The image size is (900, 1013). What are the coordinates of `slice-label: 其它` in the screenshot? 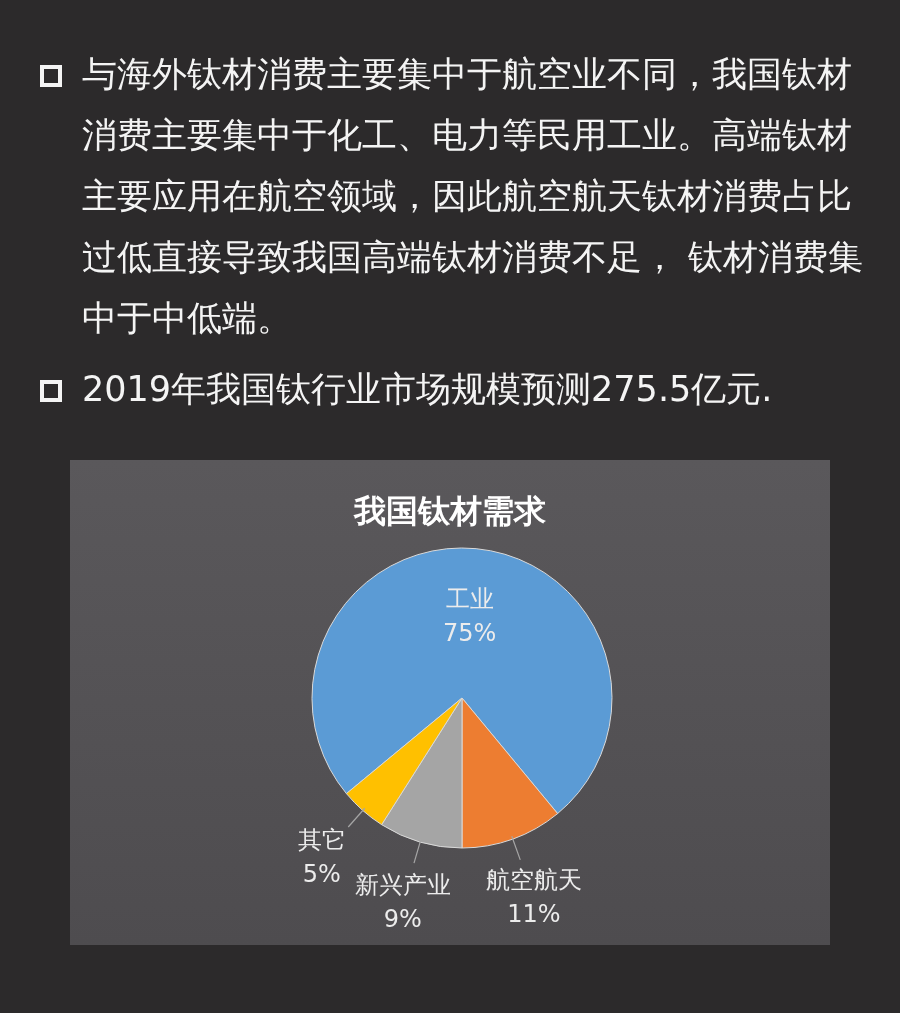 It's located at (321, 840).